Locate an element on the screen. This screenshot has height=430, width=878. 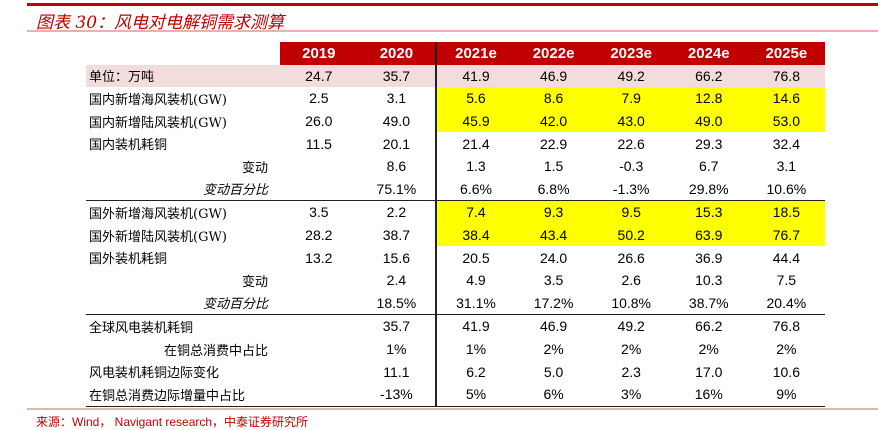
column-header: 2019 is located at coordinates (319, 53).